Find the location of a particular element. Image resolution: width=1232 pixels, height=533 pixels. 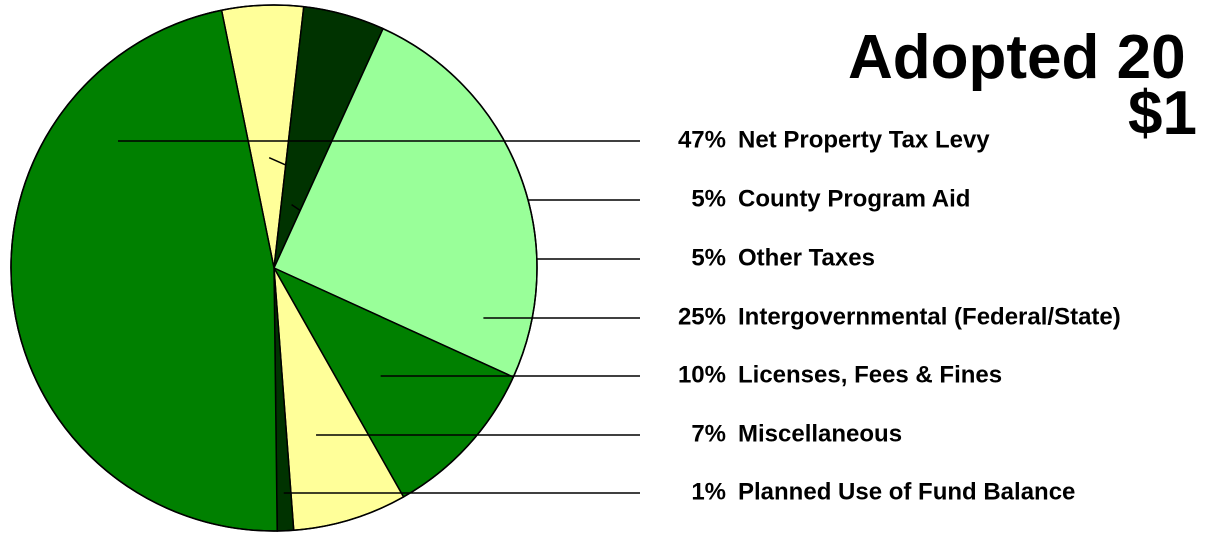

data-label: 1% is located at coordinates (708, 491).